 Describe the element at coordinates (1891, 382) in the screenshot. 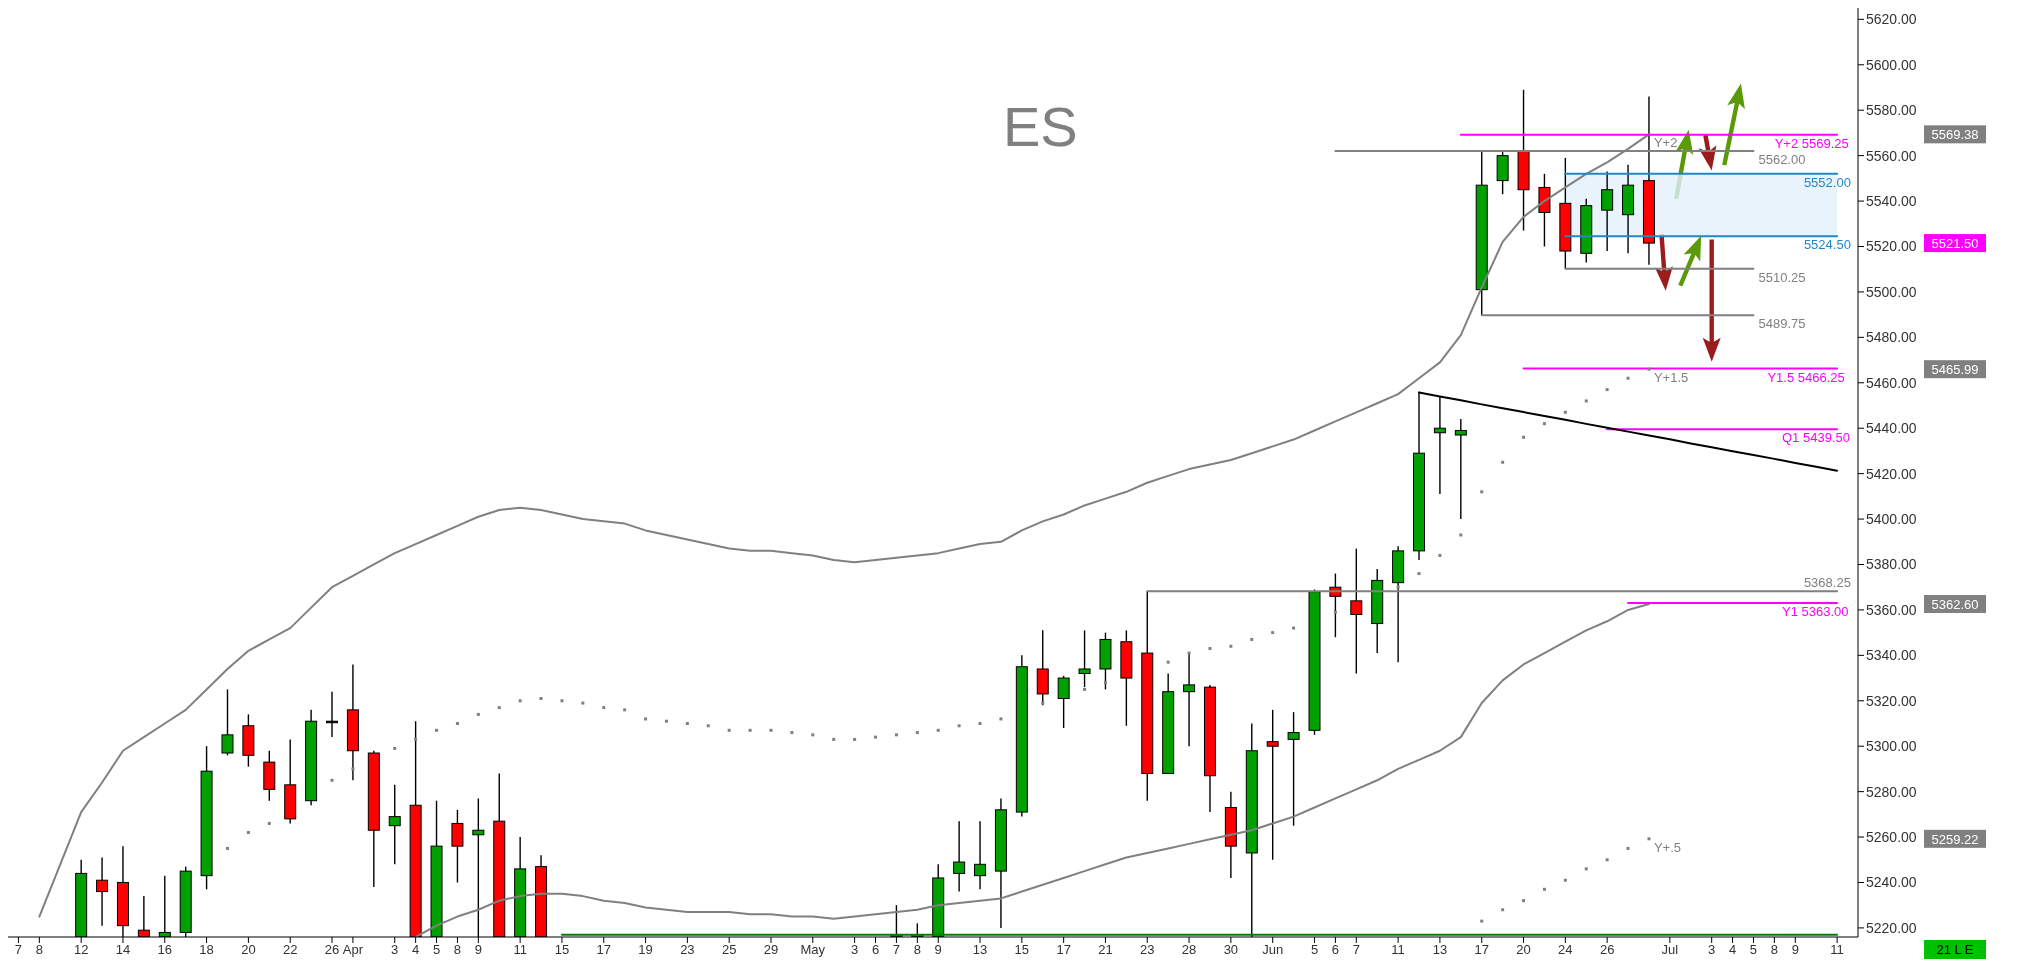

I see `y-tick-label: 5460.00` at that location.